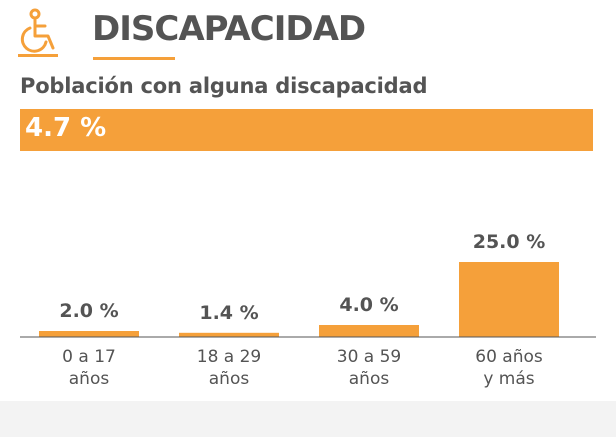 This screenshot has height=437, width=616. What do you see at coordinates (229, 29) in the screenshot?
I see `page-title: DISCAPACIDAD` at bounding box center [229, 29].